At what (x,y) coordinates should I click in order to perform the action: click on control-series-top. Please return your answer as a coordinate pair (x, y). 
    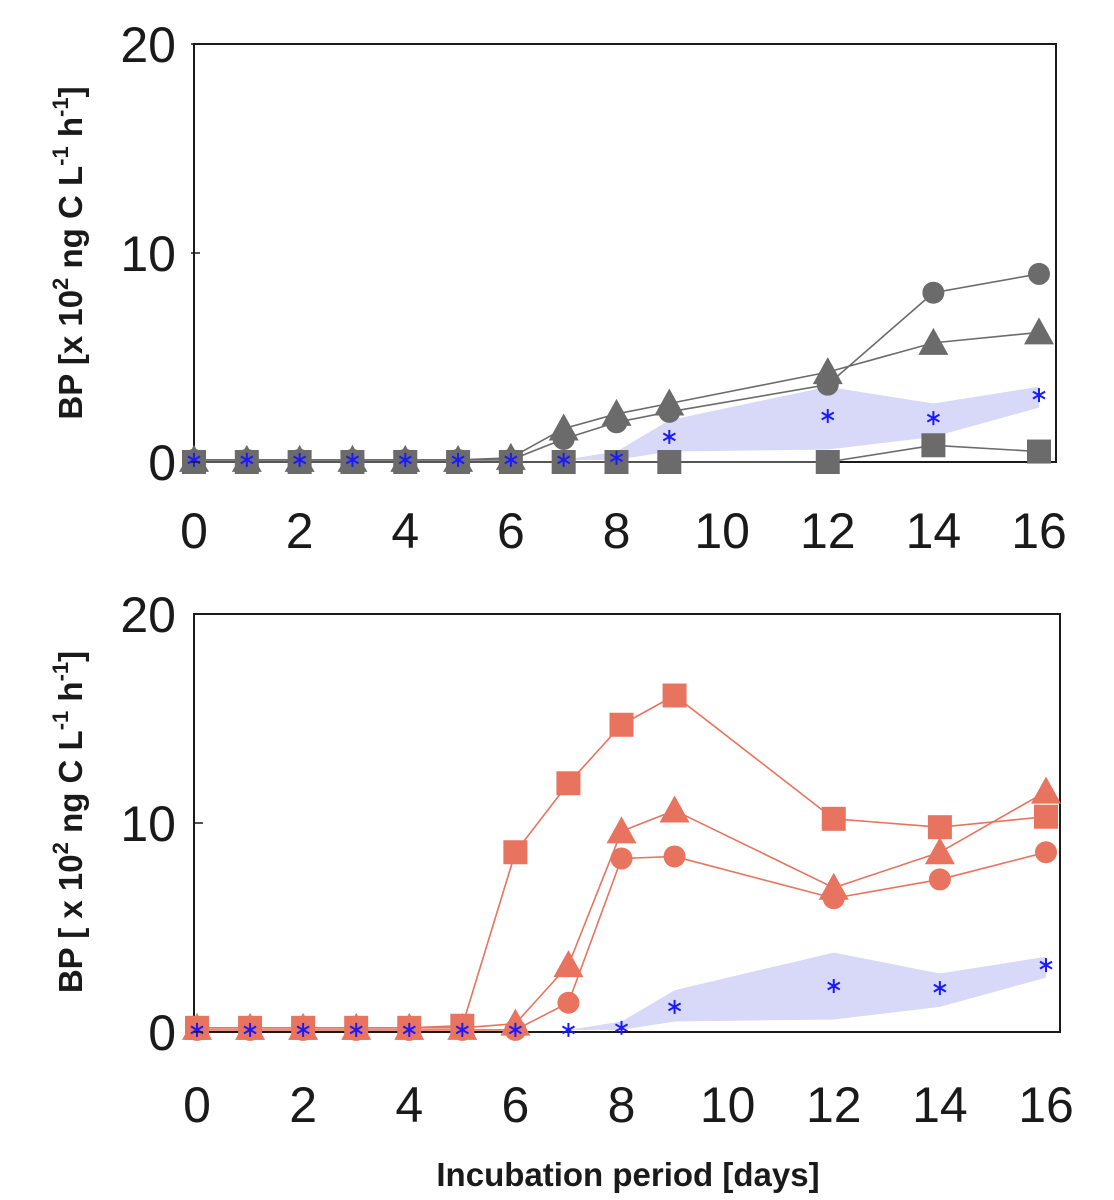
    Looking at the image, I should click on (616, 427).